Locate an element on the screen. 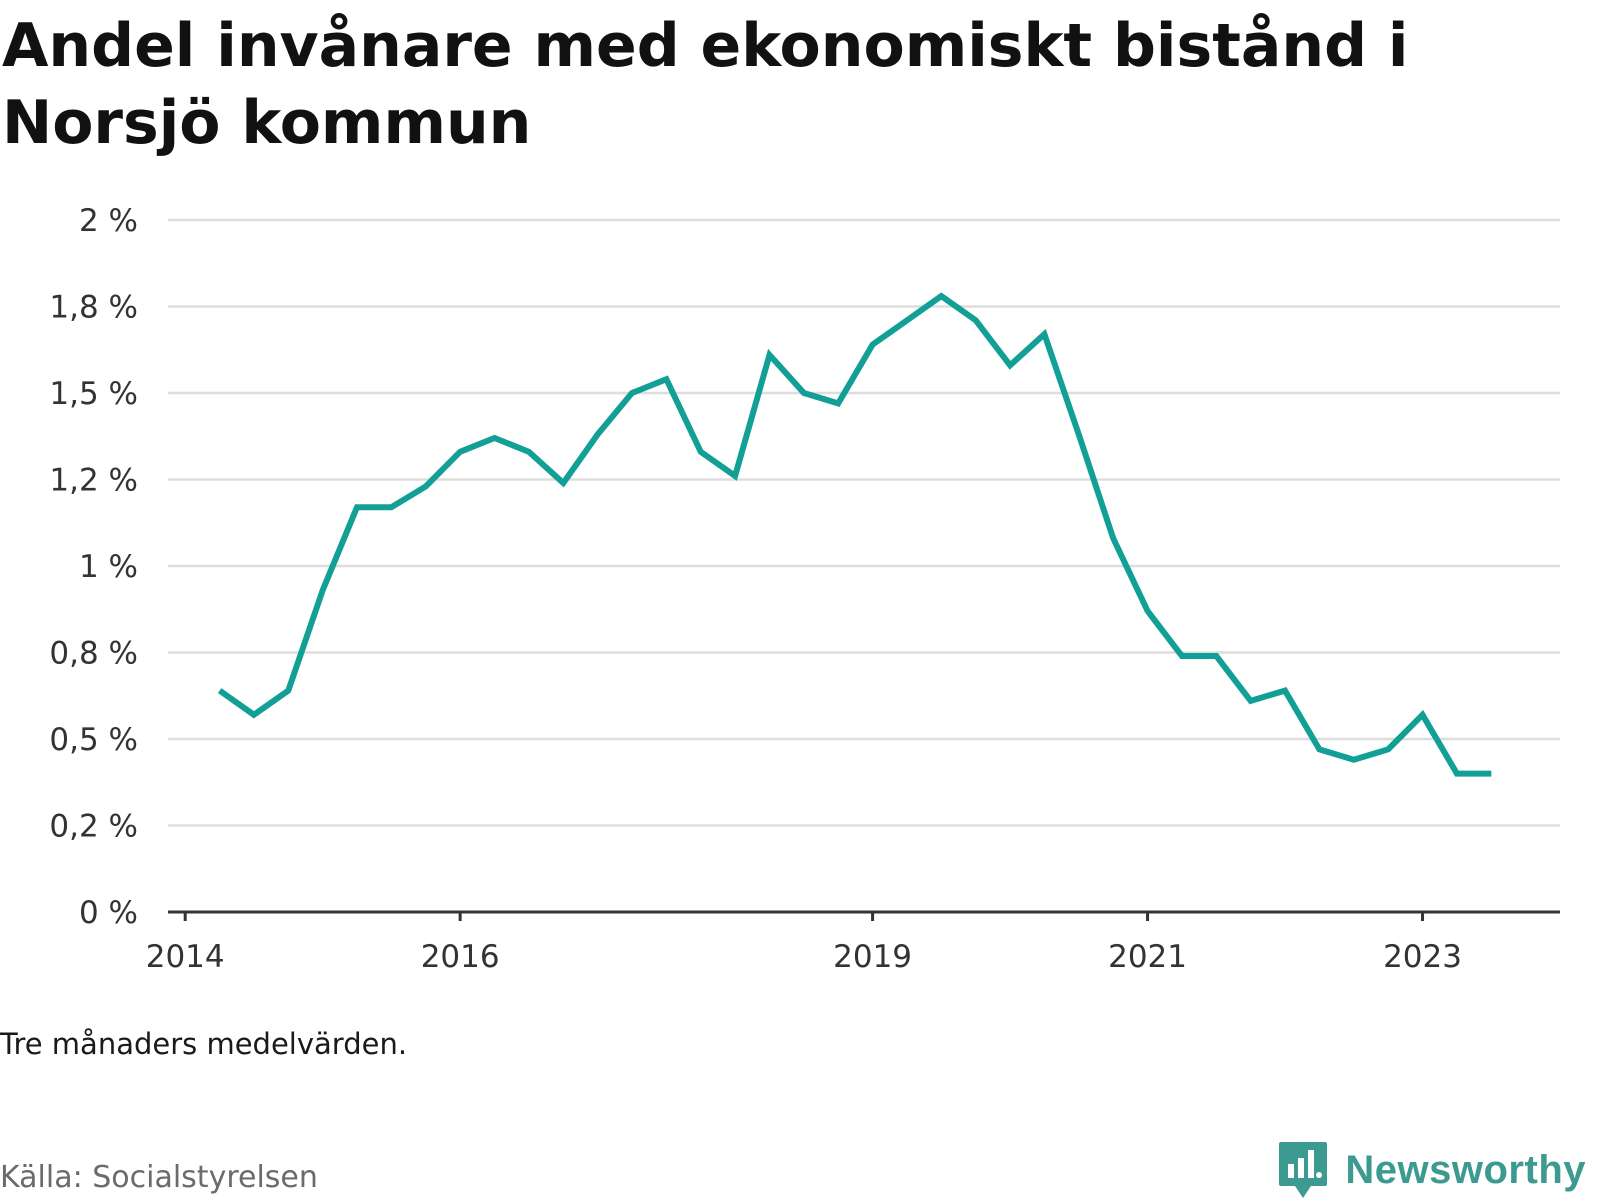 This screenshot has height=1202, width=1600. y-tick-label: 2 % is located at coordinates (108, 221).